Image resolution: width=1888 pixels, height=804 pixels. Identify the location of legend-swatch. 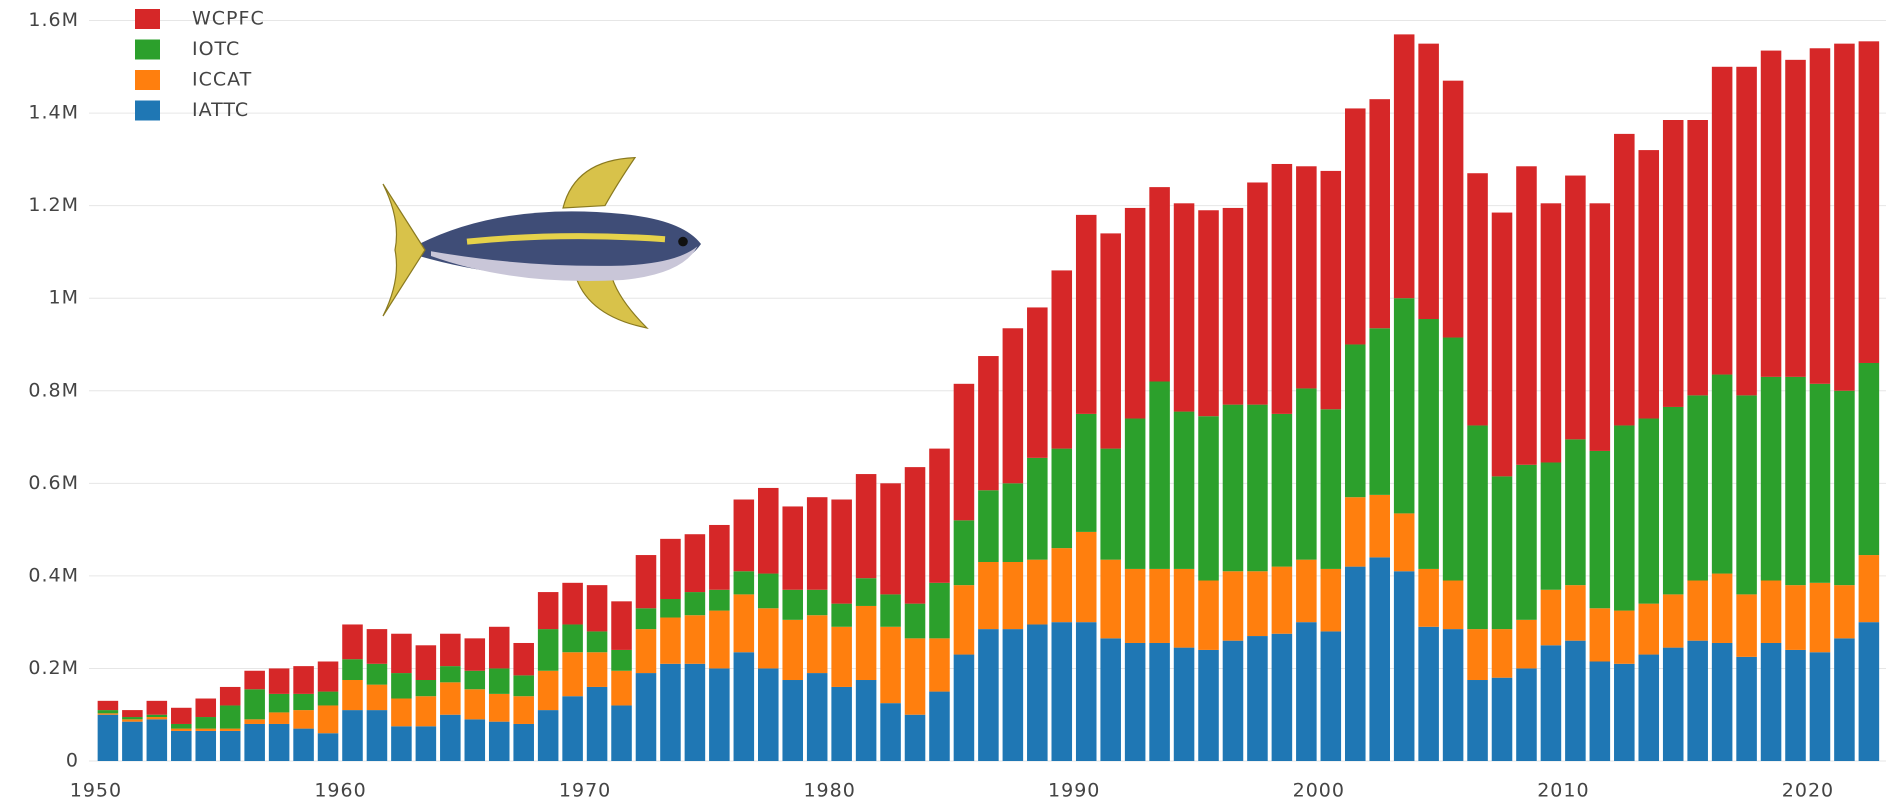
(147, 110).